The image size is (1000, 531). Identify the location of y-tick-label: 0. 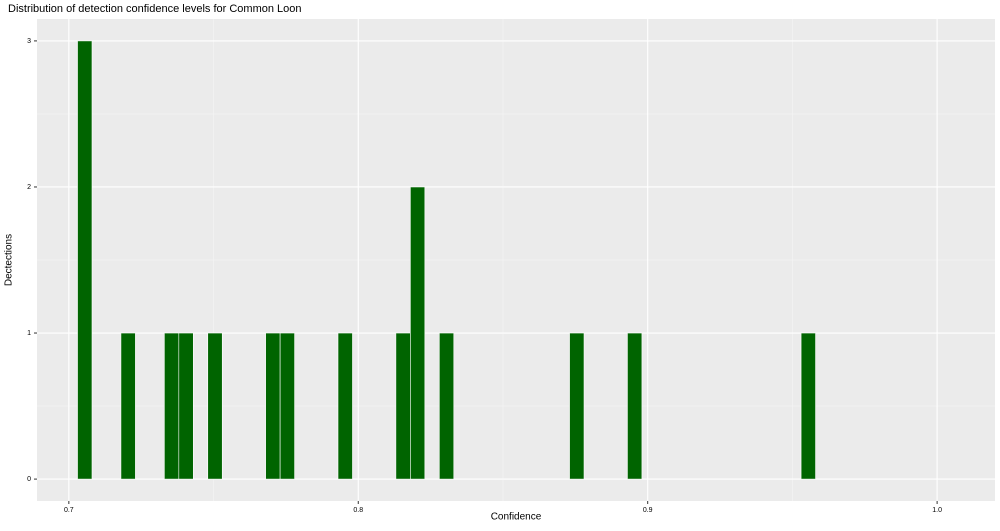
(29, 479).